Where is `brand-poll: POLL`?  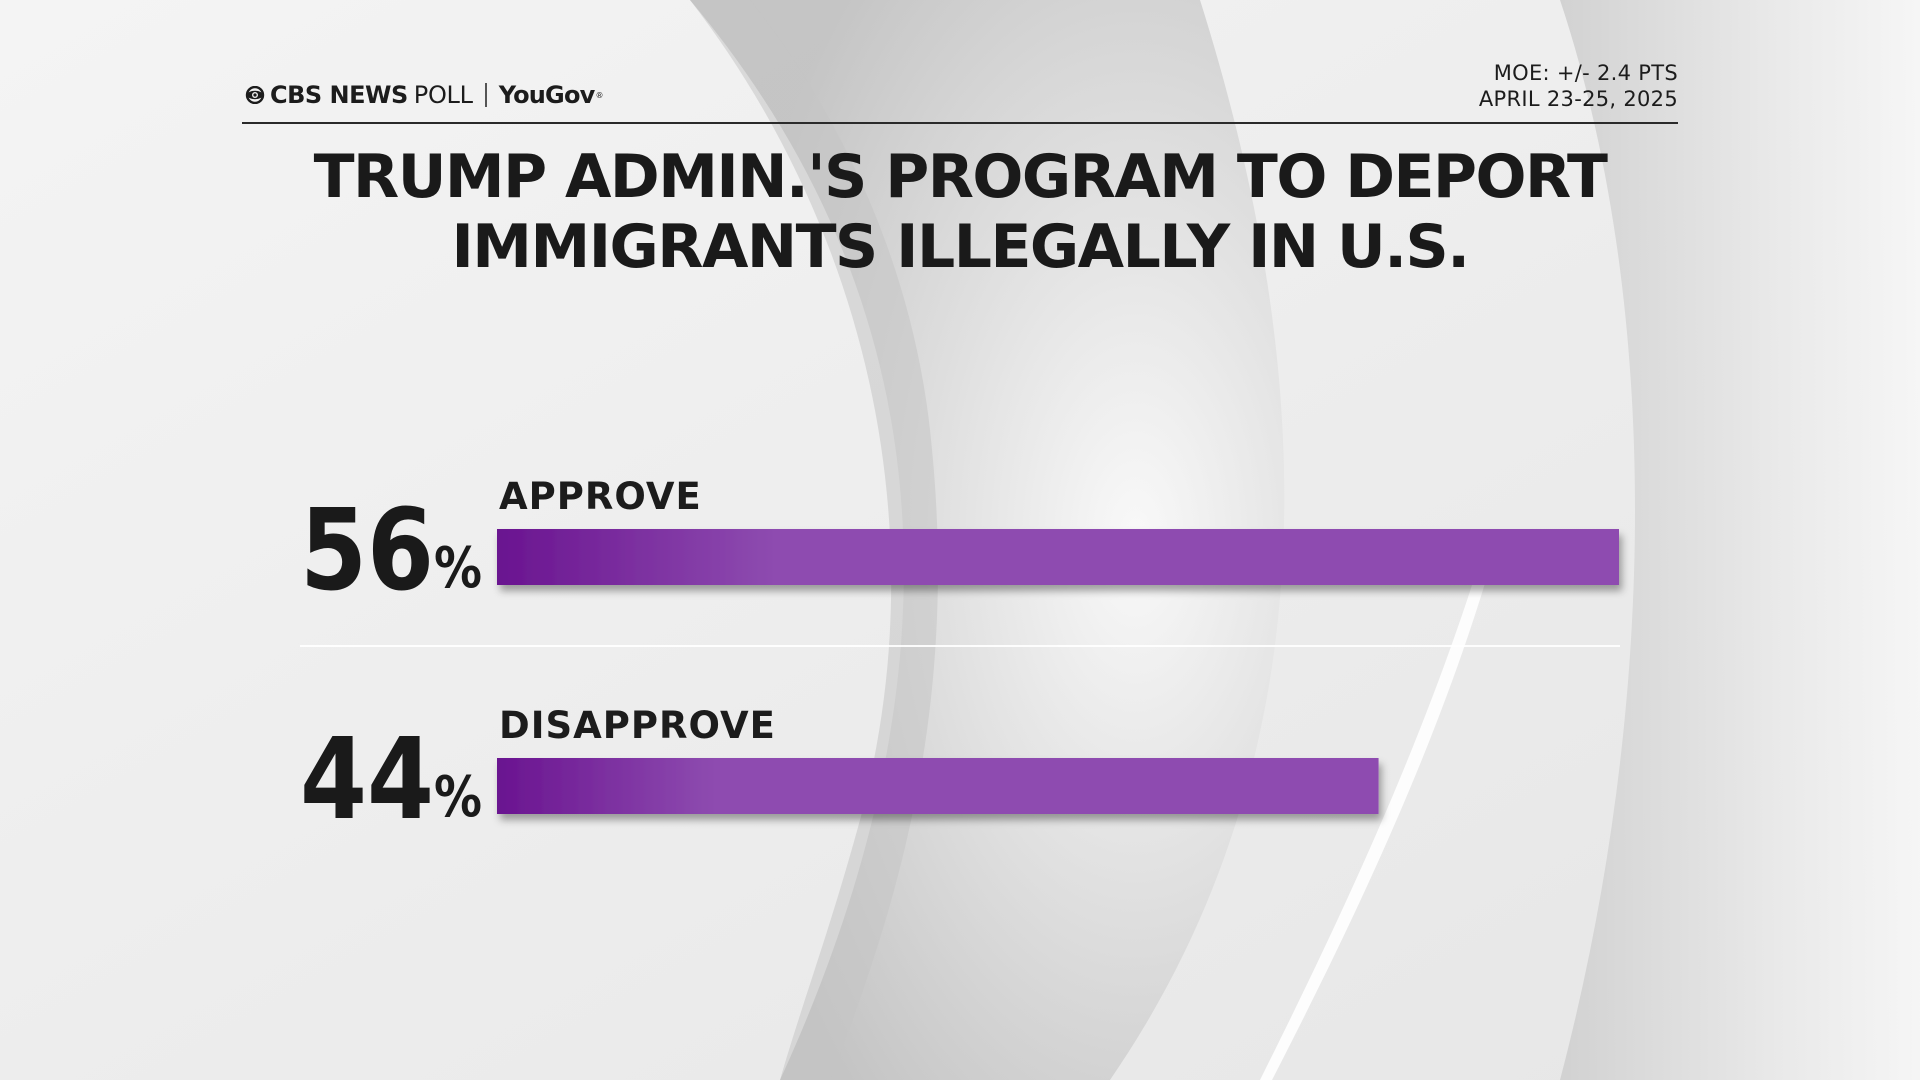
brand-poll: POLL is located at coordinates (443, 95).